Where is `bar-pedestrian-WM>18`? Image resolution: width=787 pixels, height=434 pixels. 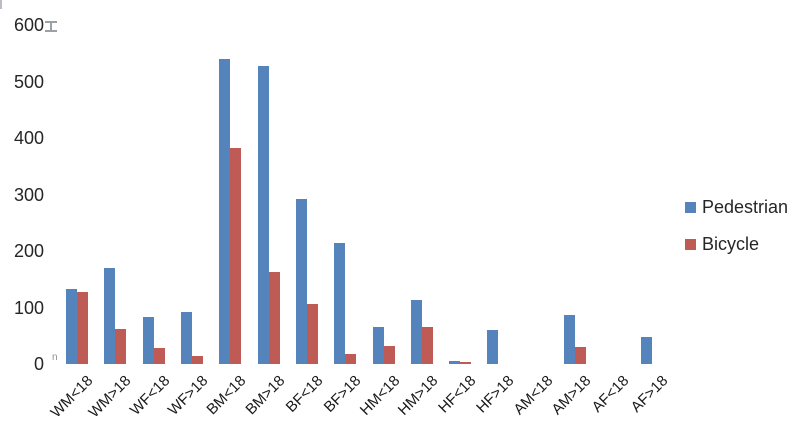
bar-pedestrian-WM>18 is located at coordinates (109, 316).